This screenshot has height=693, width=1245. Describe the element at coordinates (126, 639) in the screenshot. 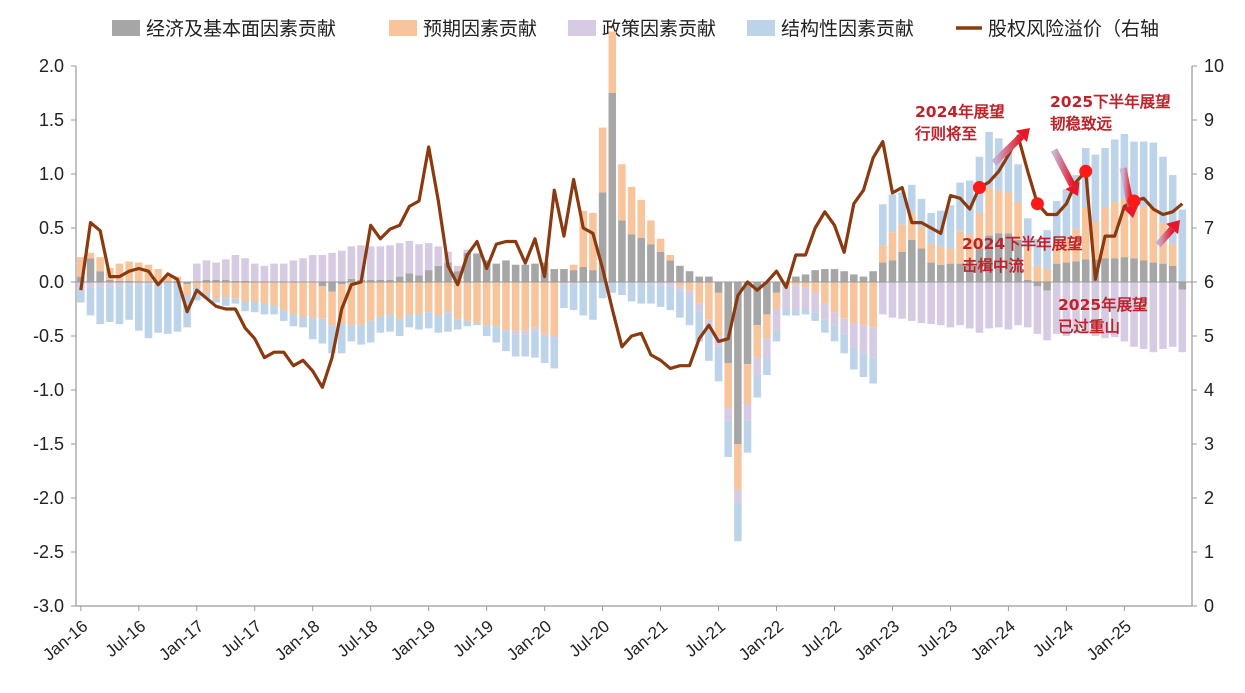

I see `x-tick-label: Jul-16` at that location.